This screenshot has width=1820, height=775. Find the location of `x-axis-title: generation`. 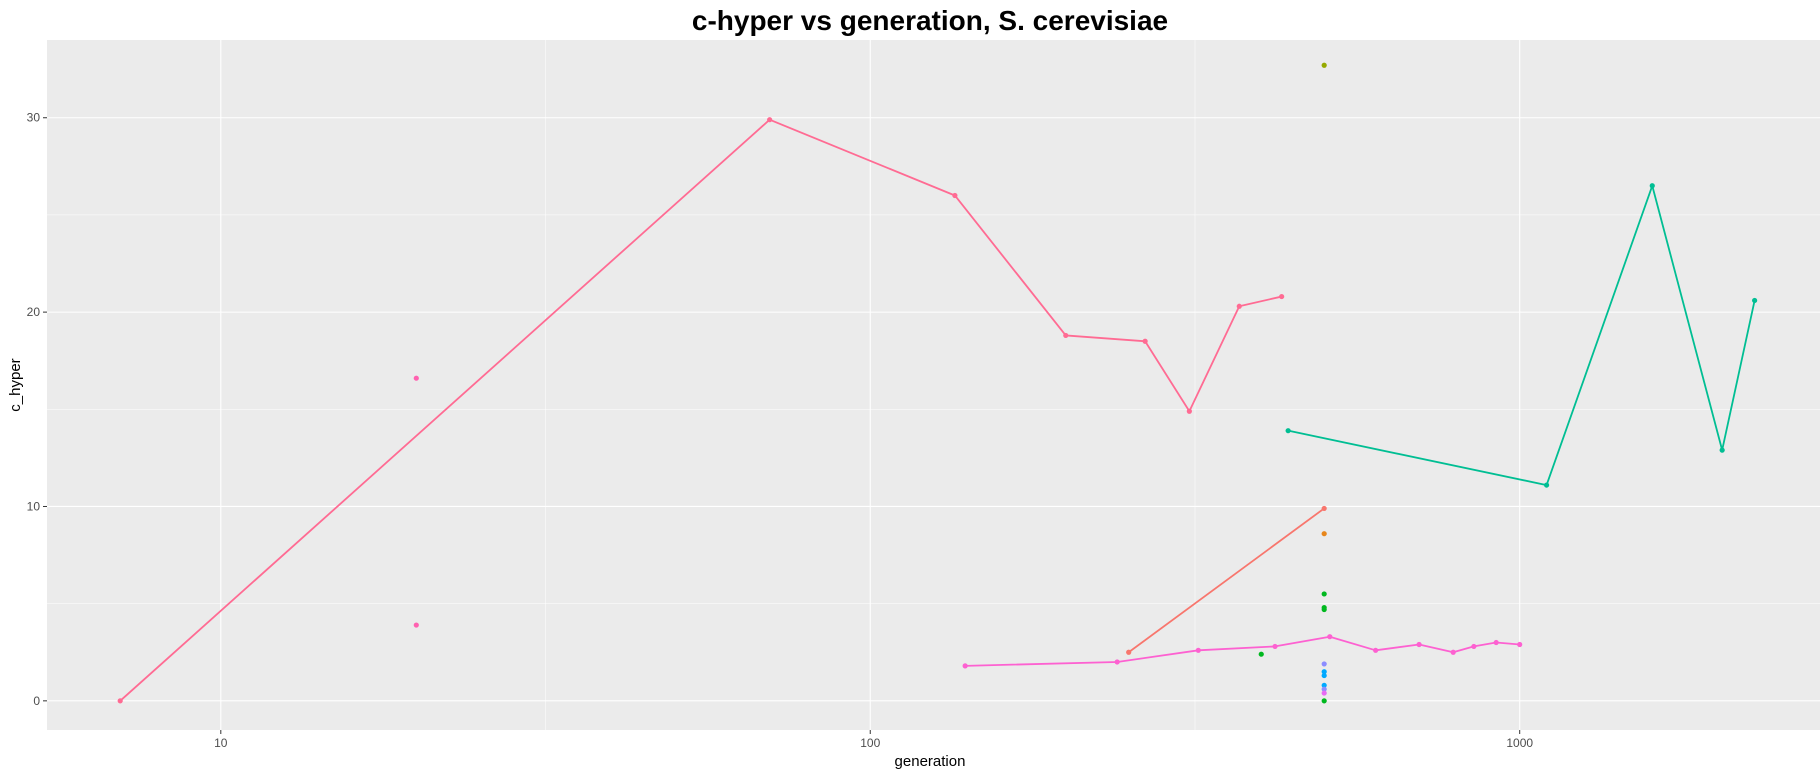

x-axis-title: generation is located at coordinates (930, 761).